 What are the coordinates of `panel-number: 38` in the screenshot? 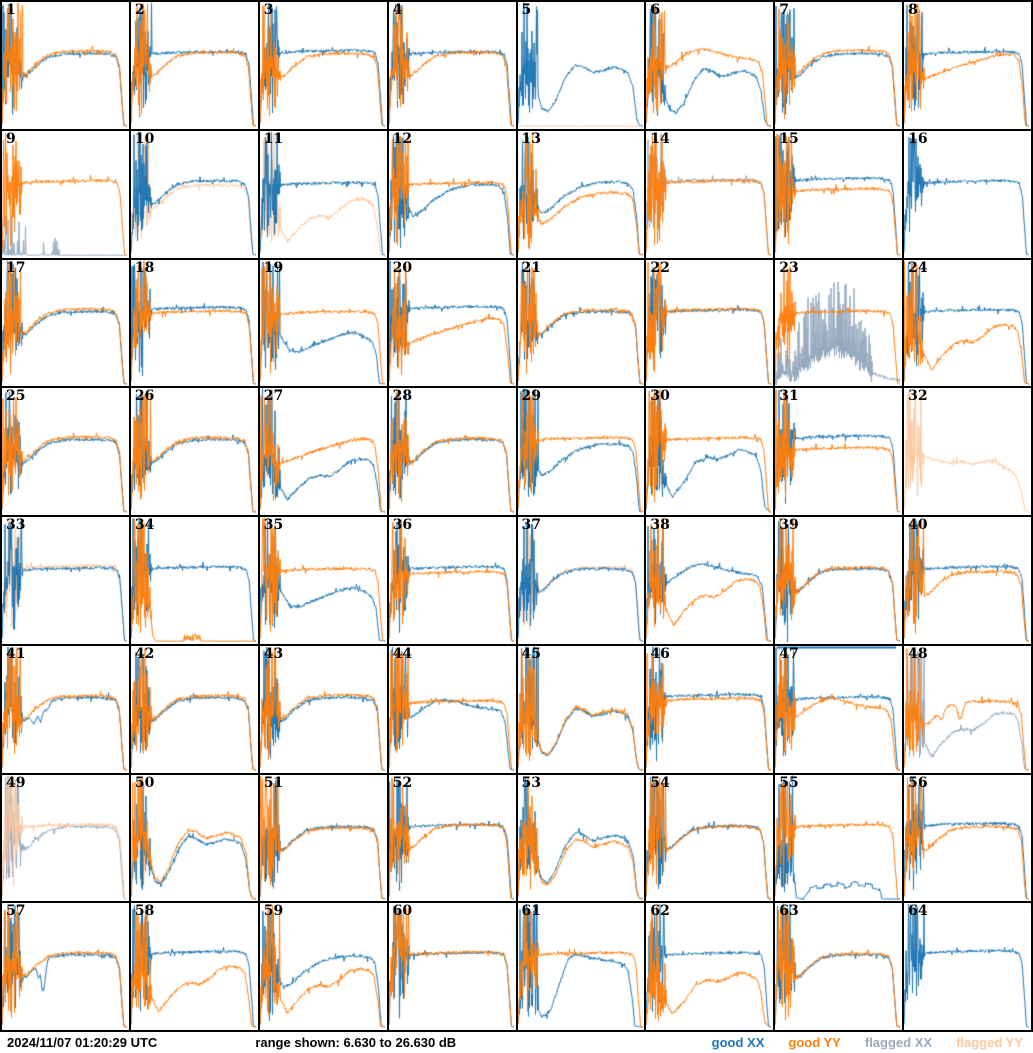 It's located at (660, 525).